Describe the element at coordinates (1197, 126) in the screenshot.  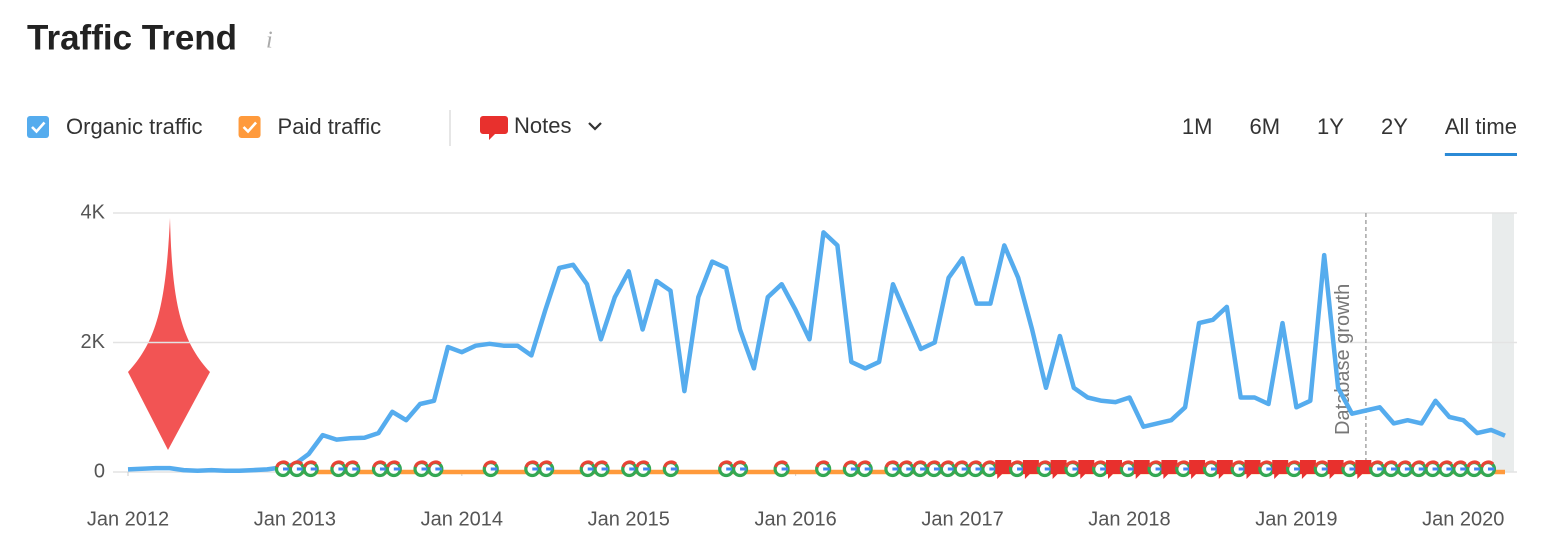
I see `range-button: 1M` at that location.